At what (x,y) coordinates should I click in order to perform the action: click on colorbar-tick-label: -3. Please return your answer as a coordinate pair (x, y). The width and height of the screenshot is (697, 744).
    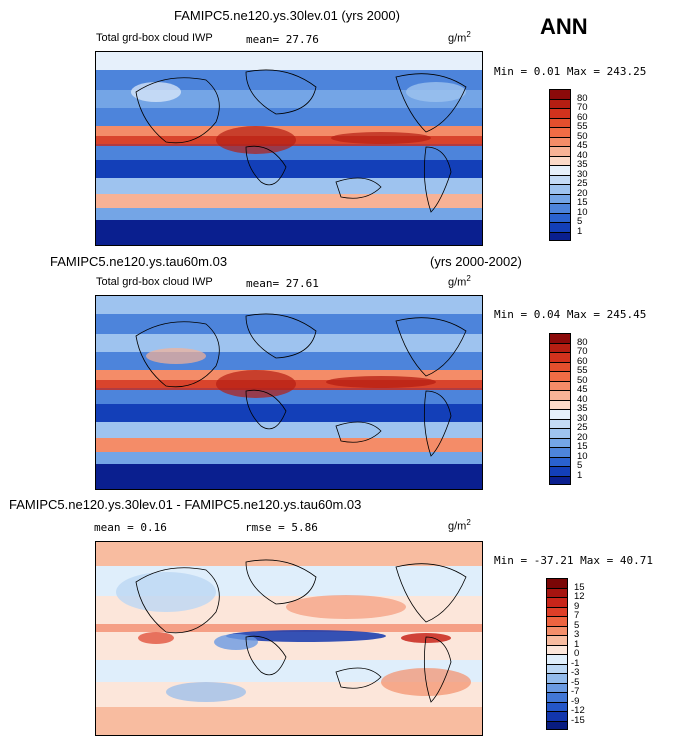
    Looking at the image, I should click on (575, 672).